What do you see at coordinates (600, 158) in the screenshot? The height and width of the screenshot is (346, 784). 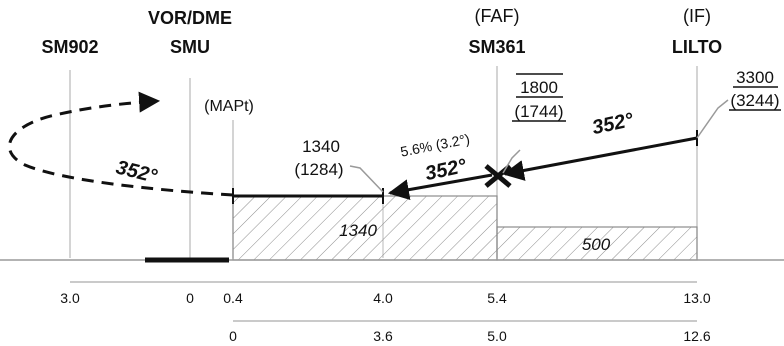 I see `intermediate-path` at bounding box center [600, 158].